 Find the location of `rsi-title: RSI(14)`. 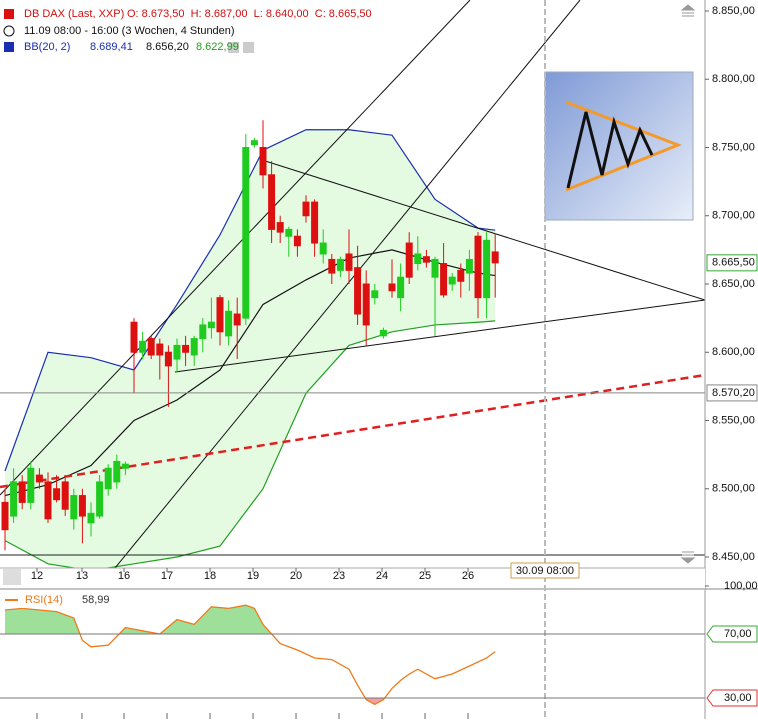

rsi-title: RSI(14) is located at coordinates (44, 600).